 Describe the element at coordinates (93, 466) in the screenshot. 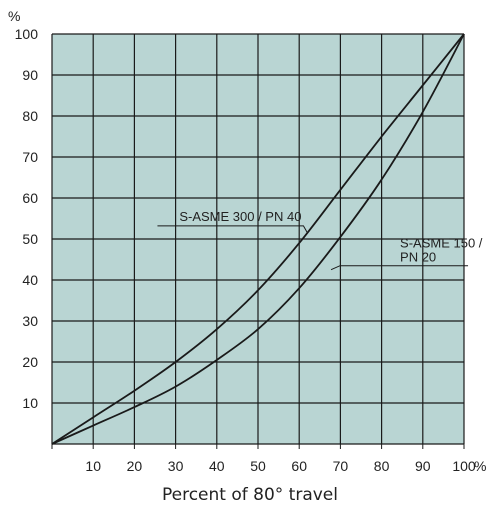

I see `x-tick-label: 10` at that location.